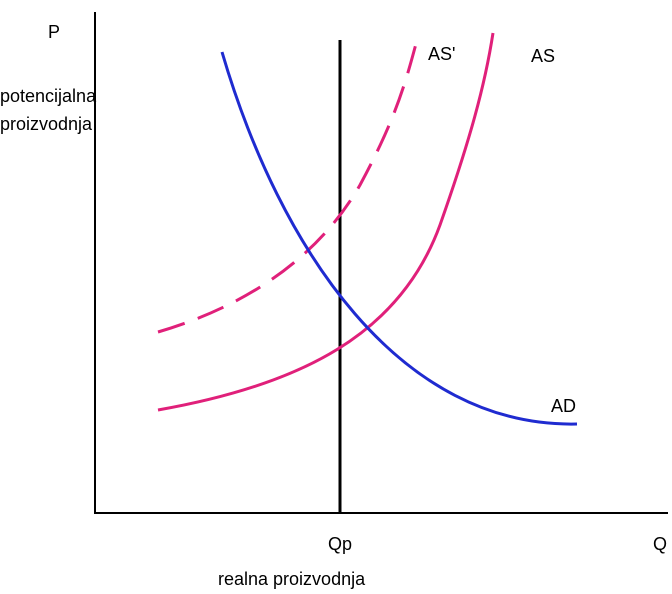  I want to click on potential-label: proizvodnja, so click(46, 124).